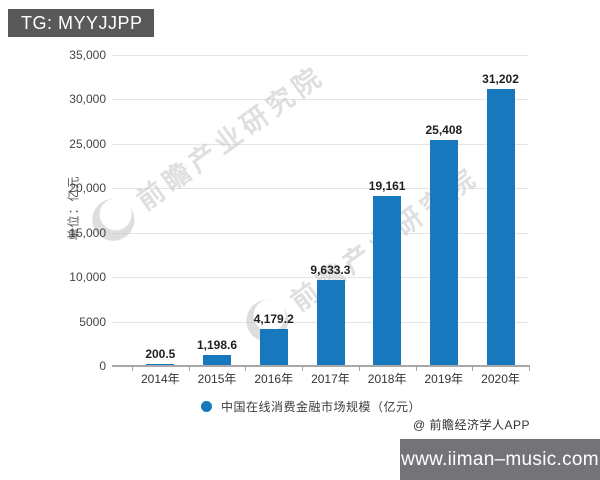  What do you see at coordinates (87, 55) in the screenshot?
I see `y-axis-label: 35,000` at bounding box center [87, 55].